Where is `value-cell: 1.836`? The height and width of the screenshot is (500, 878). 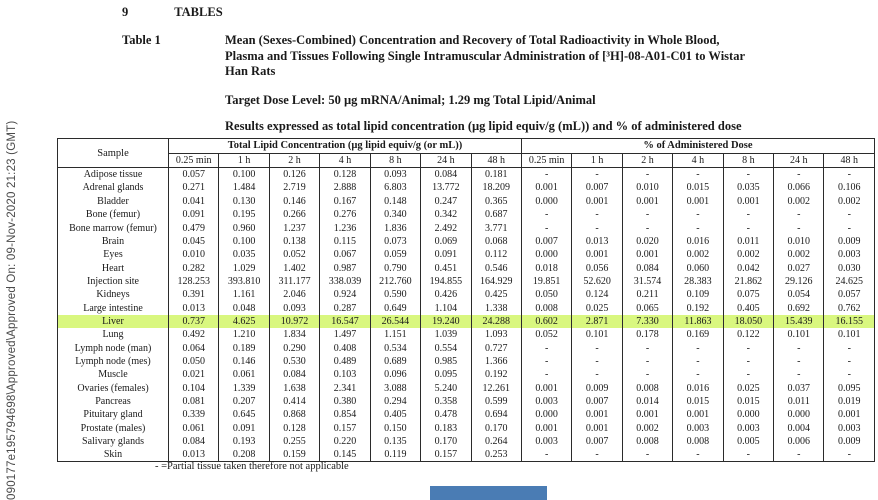 value-cell: 1.836 is located at coordinates (395, 228).